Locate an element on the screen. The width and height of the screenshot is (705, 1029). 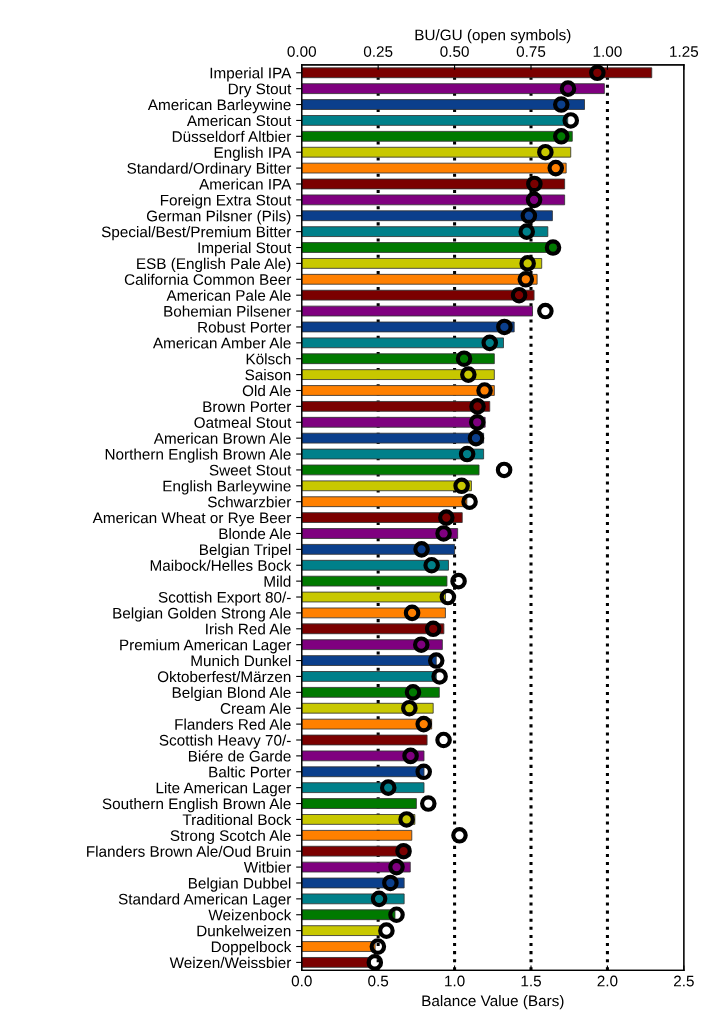
x2-tick-label: 0.75 is located at coordinates (531, 51).